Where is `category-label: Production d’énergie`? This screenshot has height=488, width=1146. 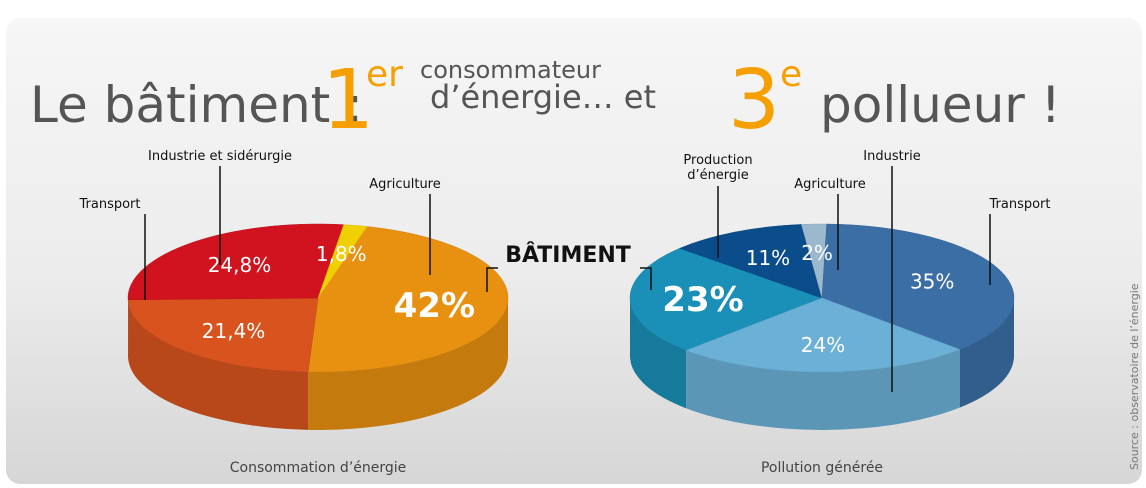
category-label: Production d’énergie is located at coordinates (717, 168).